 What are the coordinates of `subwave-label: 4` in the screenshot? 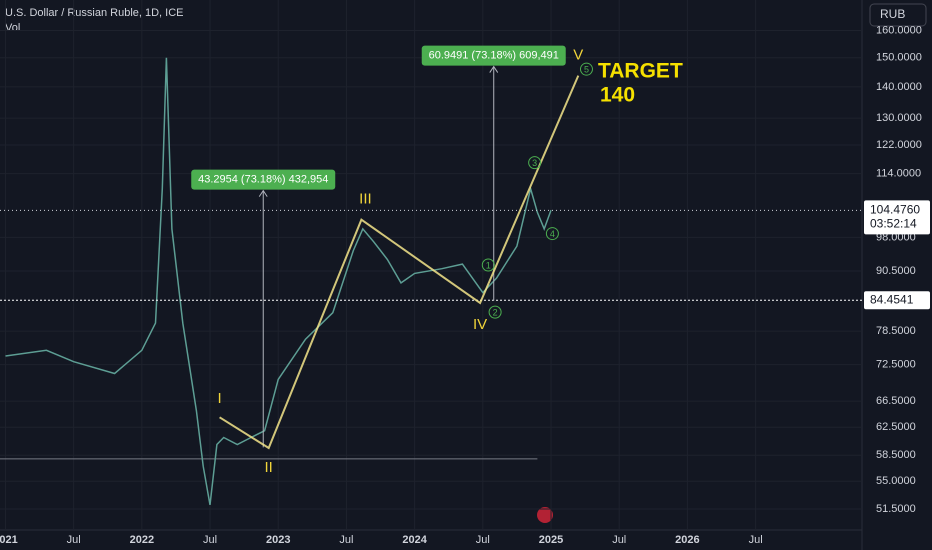 It's located at (552, 234).